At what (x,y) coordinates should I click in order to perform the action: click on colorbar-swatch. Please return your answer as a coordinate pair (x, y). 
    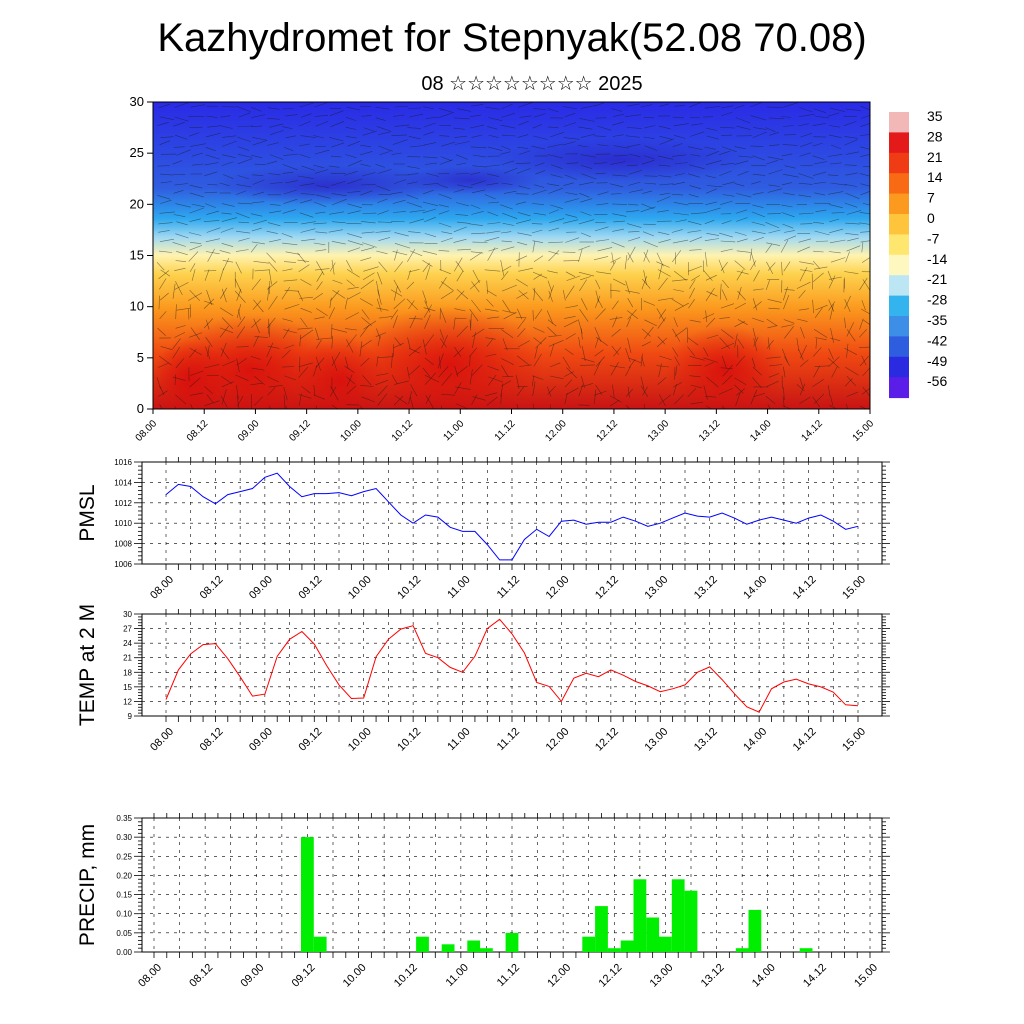
    Looking at the image, I should click on (899, 265).